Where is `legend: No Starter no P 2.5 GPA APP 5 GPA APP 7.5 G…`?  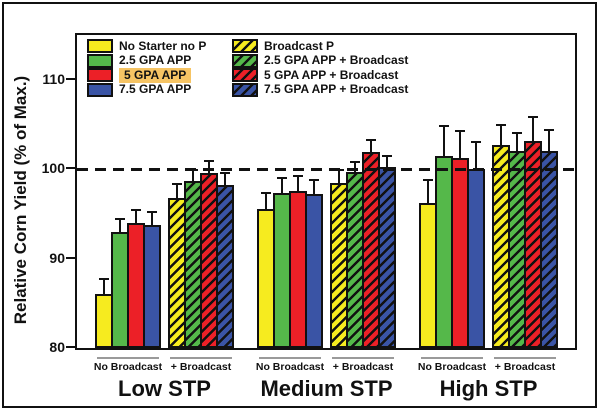 legend: No Starter no P 2.5 GPA APP 5 GPA APP 7.5 G… is located at coordinates (247, 68).